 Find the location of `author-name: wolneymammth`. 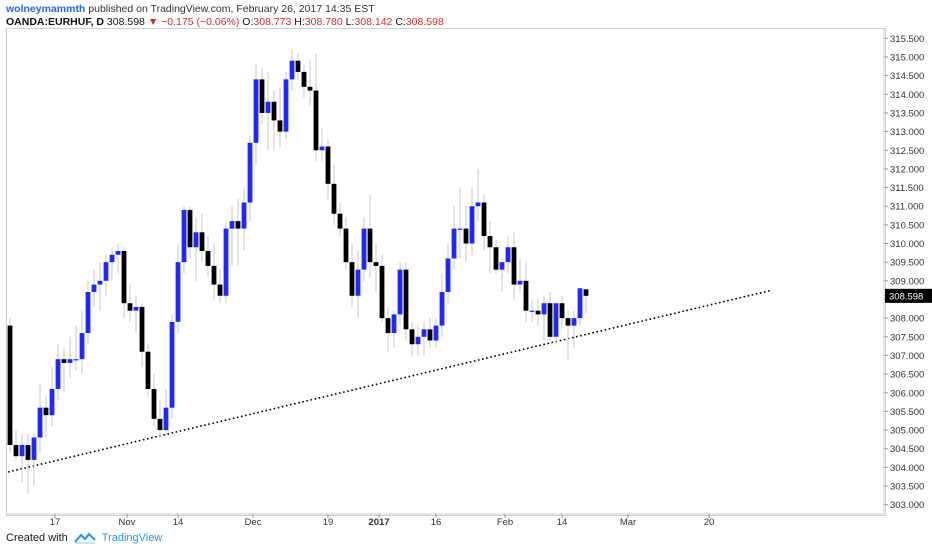

author-name: wolneymammth is located at coordinates (46, 9).